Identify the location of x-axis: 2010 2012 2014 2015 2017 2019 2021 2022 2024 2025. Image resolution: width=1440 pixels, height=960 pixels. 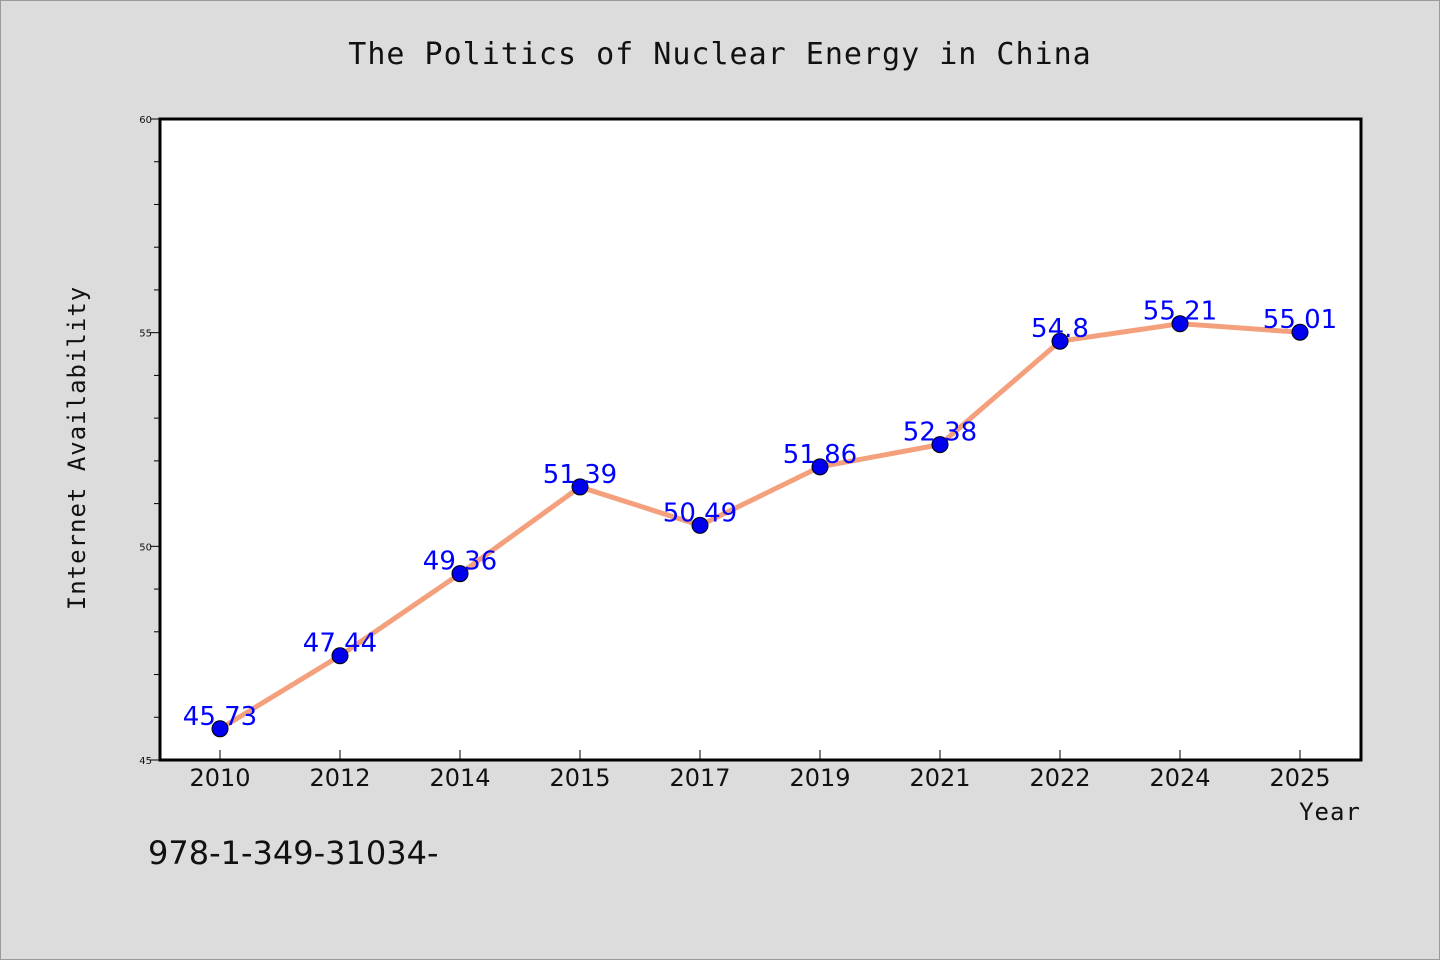
(760, 771).